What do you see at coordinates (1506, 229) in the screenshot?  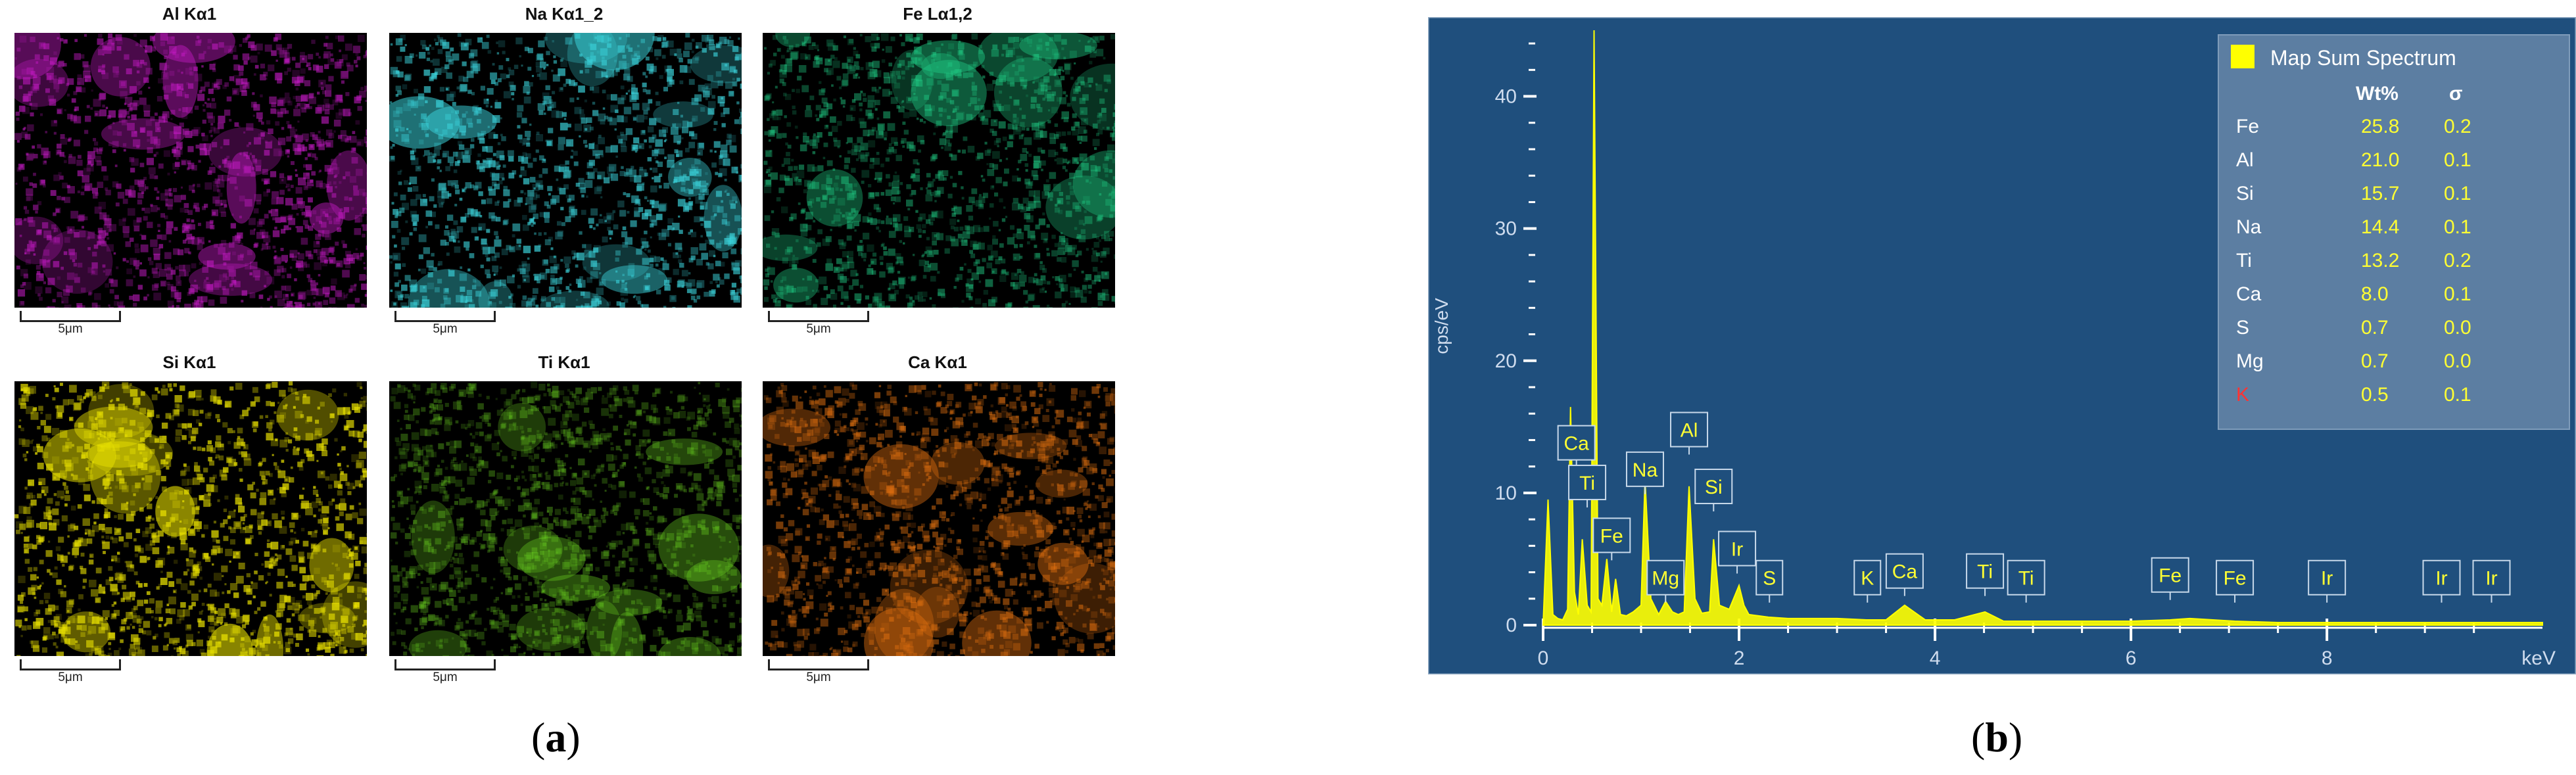 I see `y-tick-label: 30` at bounding box center [1506, 229].